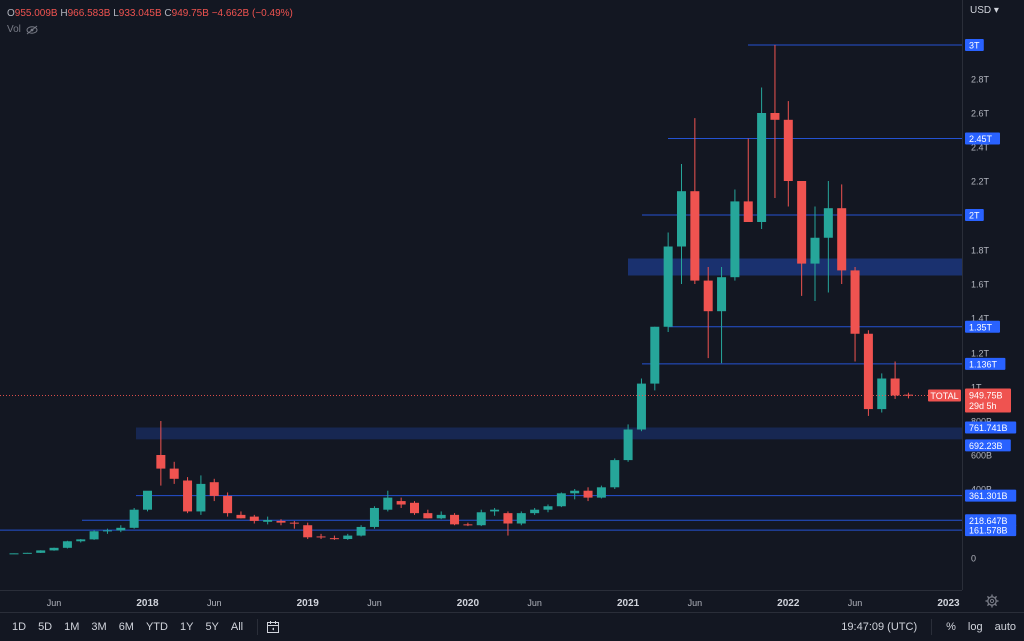  Describe the element at coordinates (1005, 627) in the screenshot. I see `auto-scale-toggle: auto` at that location.